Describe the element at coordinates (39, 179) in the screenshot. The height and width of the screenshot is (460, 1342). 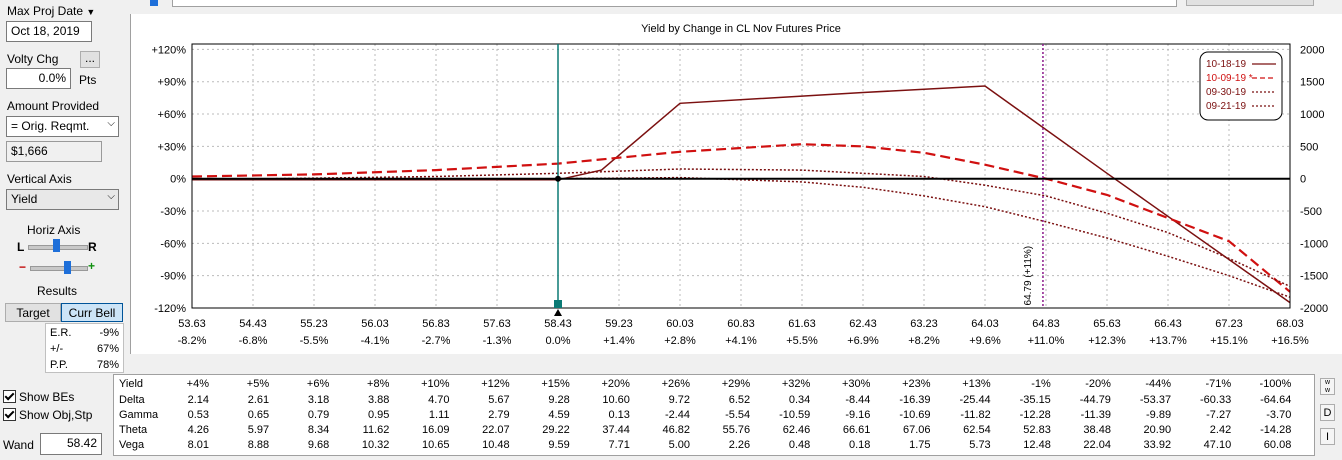
I see `vertical-axis-label: Vertical Axis` at that location.